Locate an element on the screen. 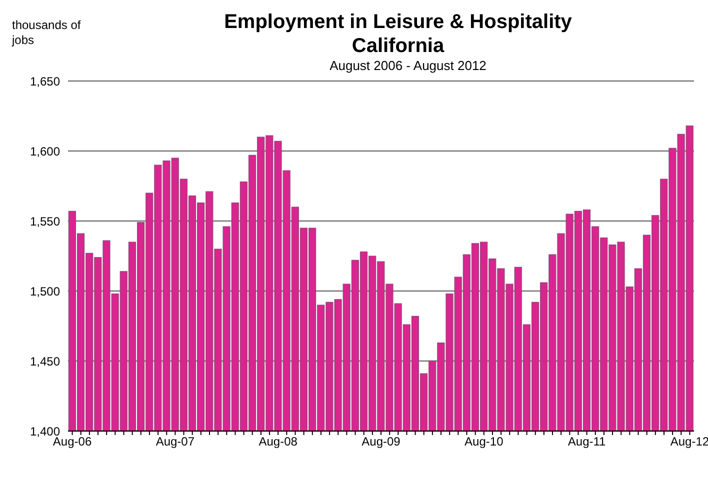 The width and height of the screenshot is (708, 494). x-tick-label: Aug-11 is located at coordinates (587, 441).